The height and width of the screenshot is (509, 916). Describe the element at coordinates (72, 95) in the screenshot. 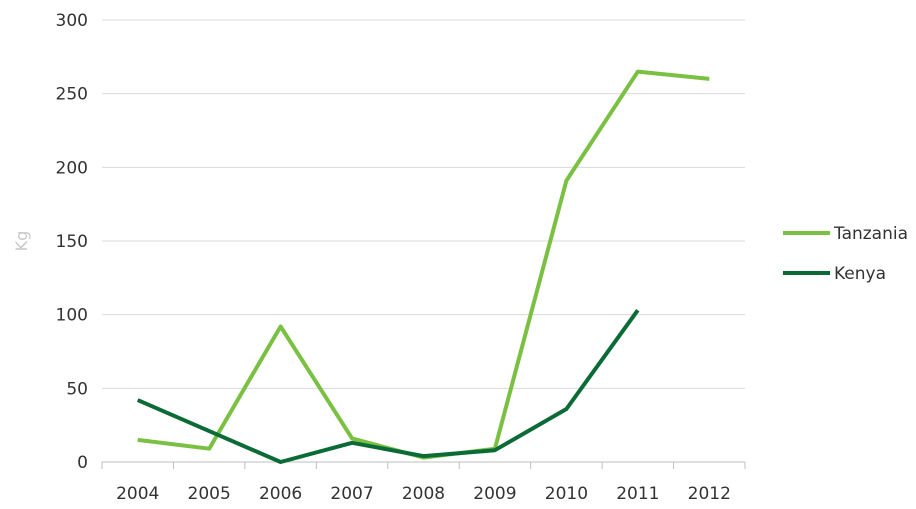

I see `y-tick-label: 250` at that location.